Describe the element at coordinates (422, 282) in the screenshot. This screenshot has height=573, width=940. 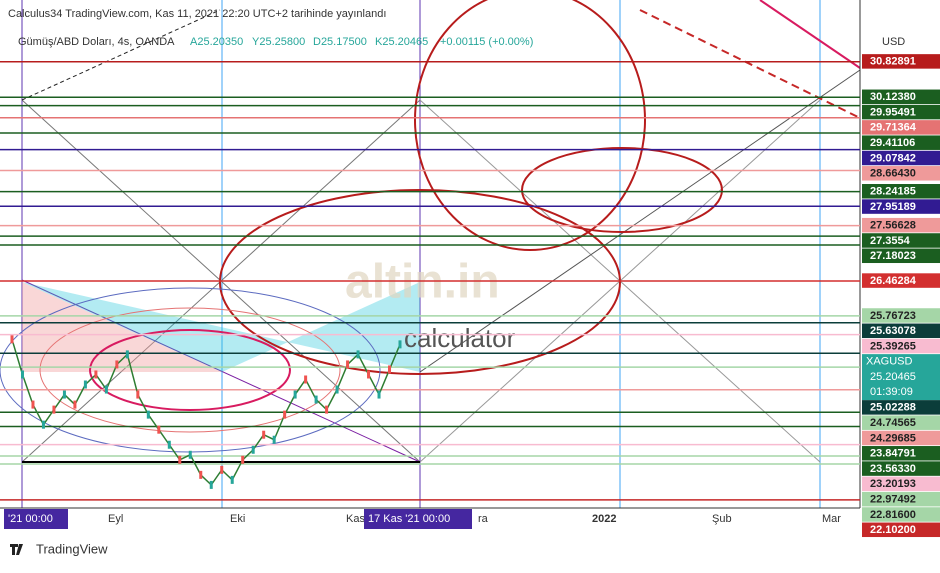
I see `watermark: altin.in` at that location.